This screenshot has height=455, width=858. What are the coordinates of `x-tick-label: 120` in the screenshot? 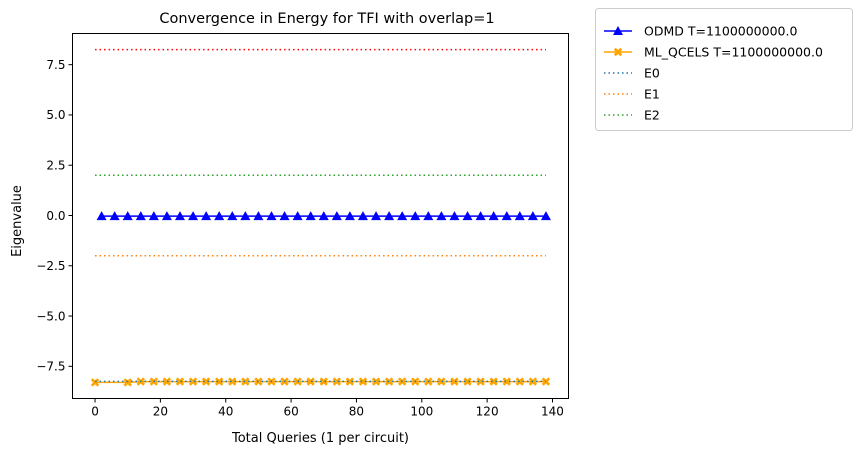 It's located at (487, 412).